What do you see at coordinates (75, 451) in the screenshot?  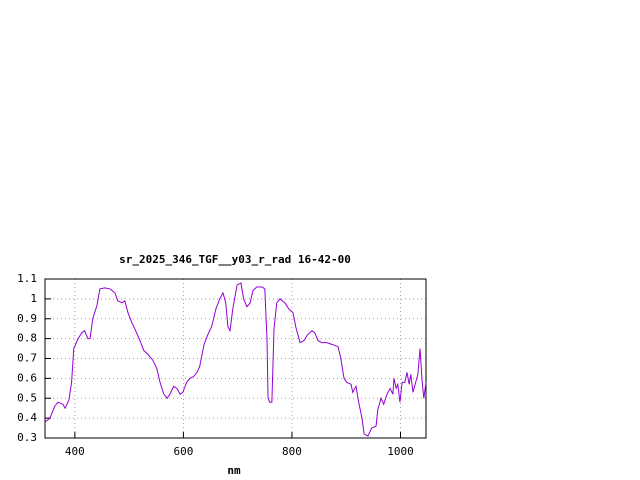 I see `x-tick-label: 400` at bounding box center [75, 451].